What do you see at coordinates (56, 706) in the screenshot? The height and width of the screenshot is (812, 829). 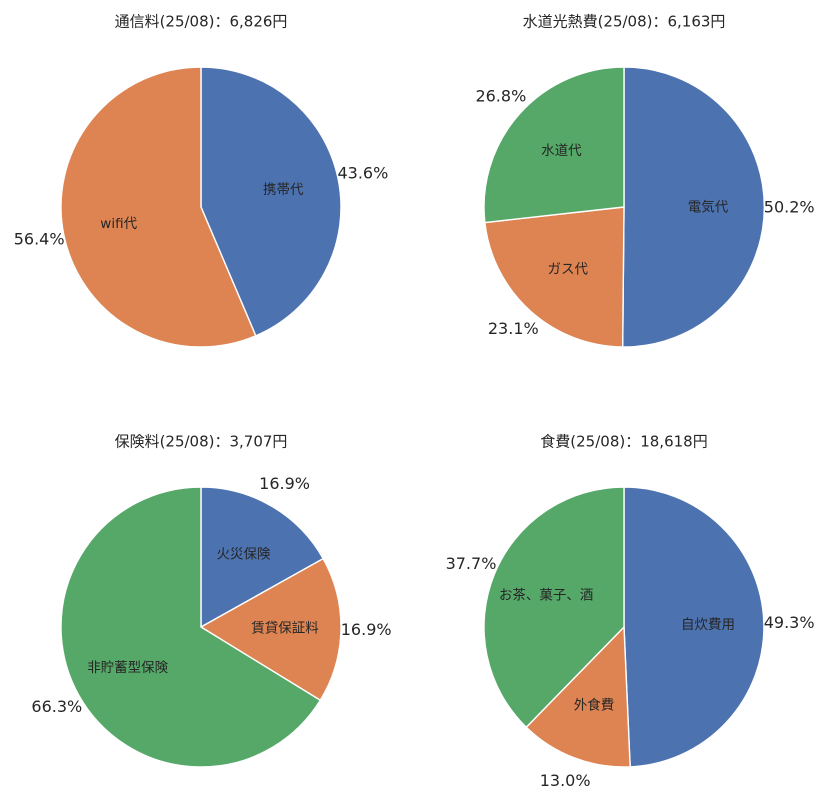 I see `percentage-label: 66.3%` at bounding box center [56, 706].